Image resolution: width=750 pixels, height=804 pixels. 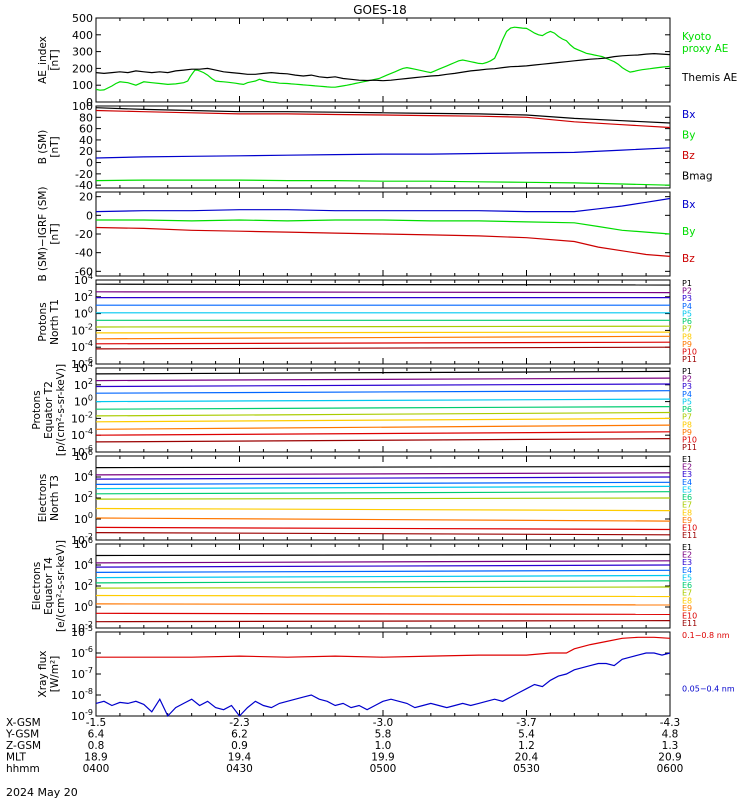 I want to click on legend-label: P8, so click(x=687, y=424).